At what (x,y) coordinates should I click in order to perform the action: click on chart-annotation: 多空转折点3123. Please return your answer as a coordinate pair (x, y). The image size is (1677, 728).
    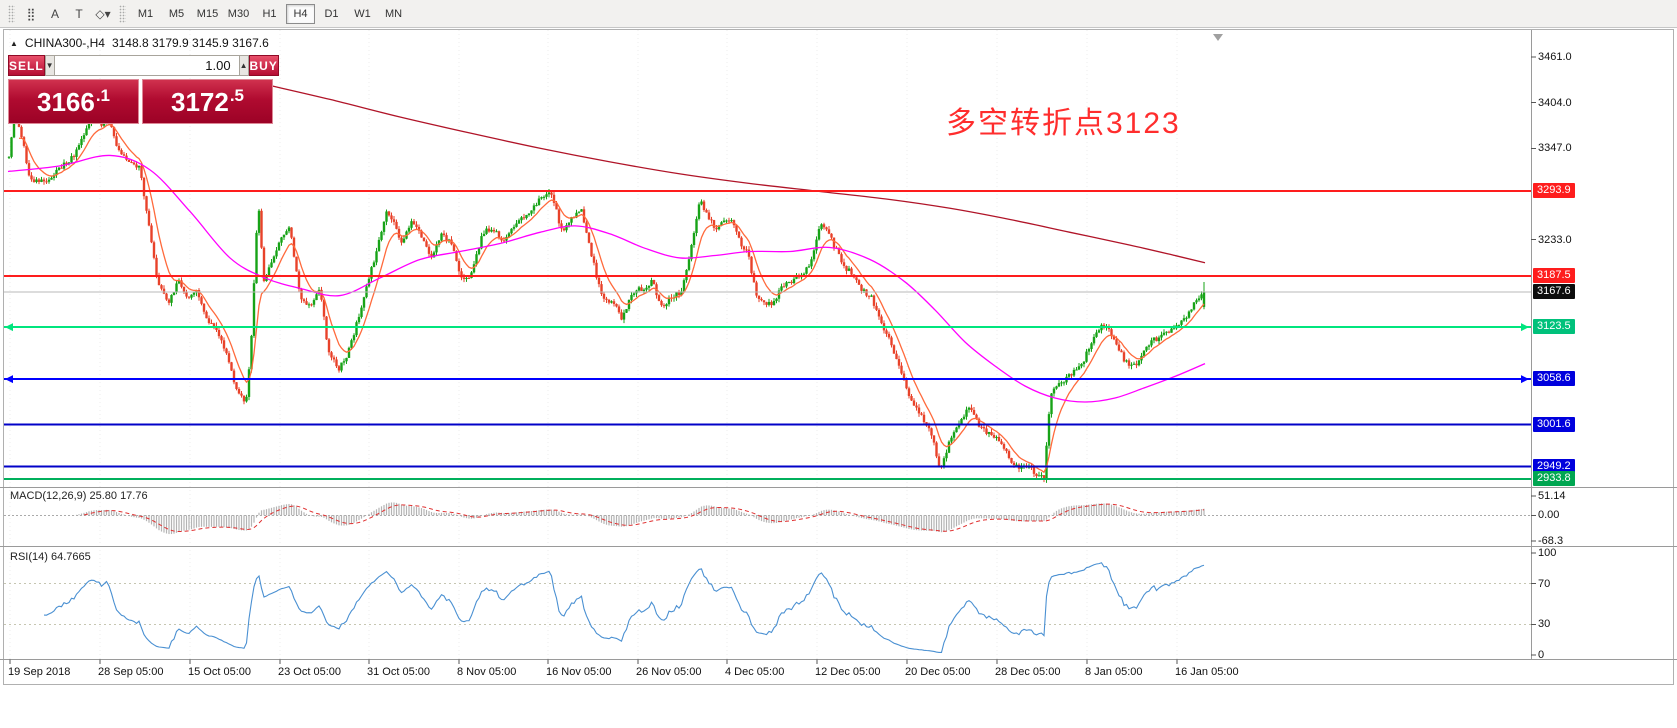
    Looking at the image, I should click on (1063, 123).